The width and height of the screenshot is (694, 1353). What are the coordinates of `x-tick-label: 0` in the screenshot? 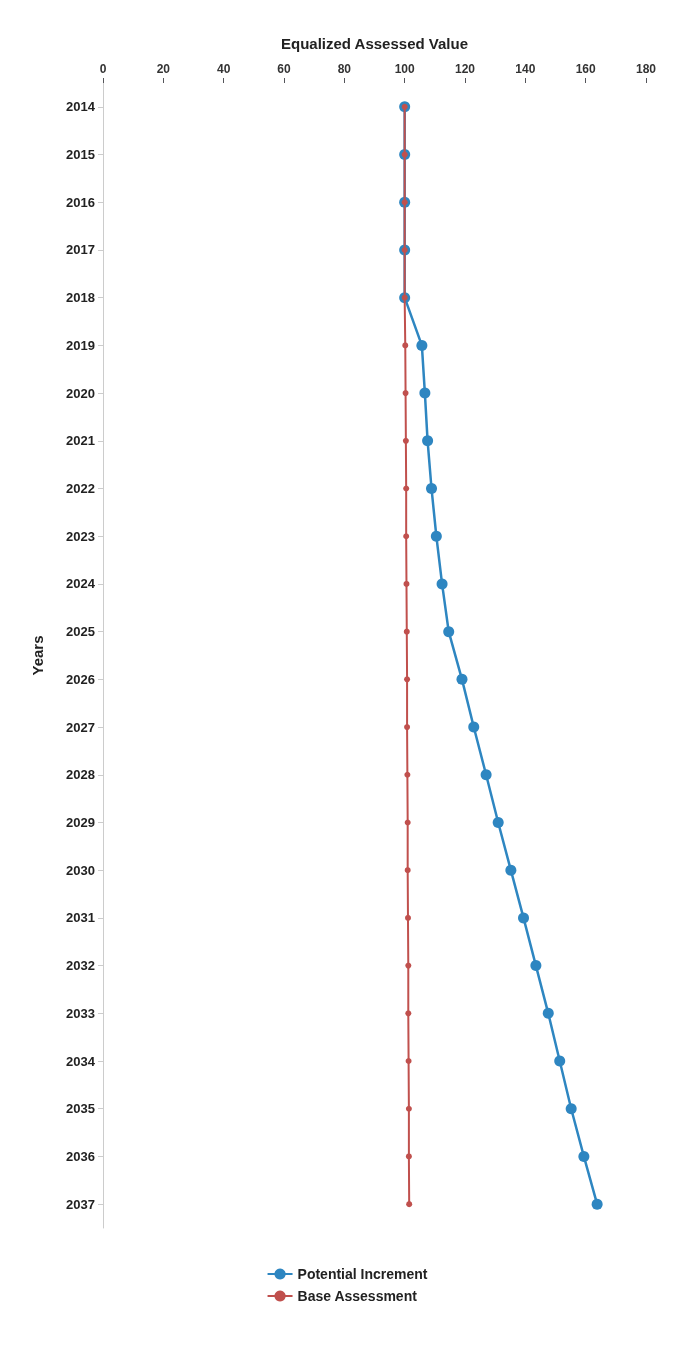 It's located at (103, 69).